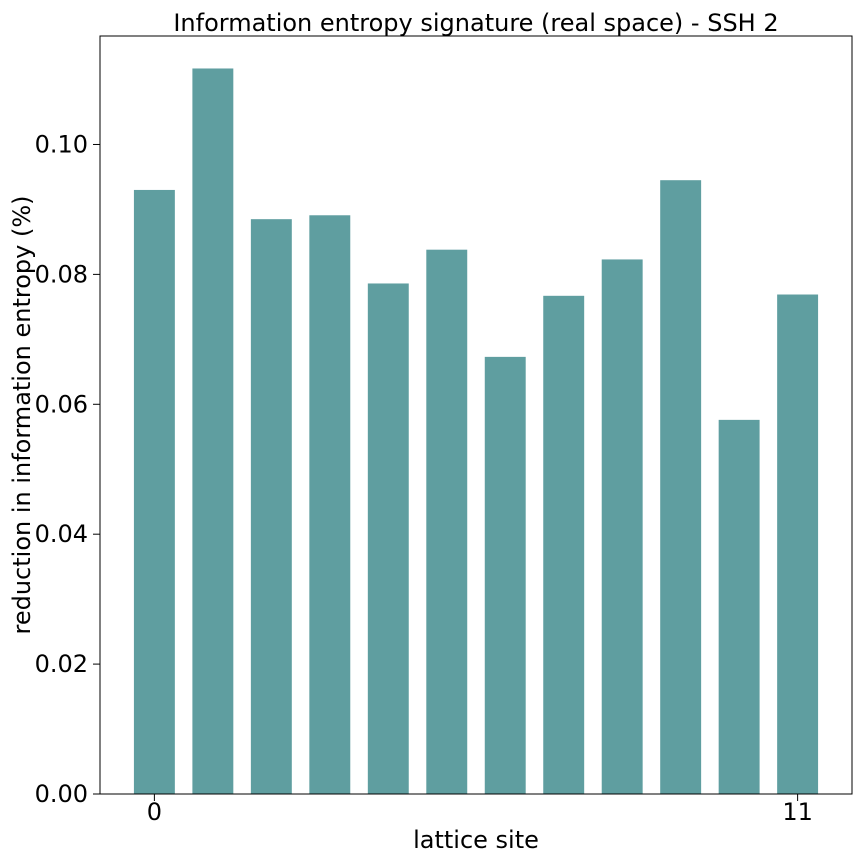 Image resolution: width=864 pixels, height=864 pixels. Describe the element at coordinates (61, 534) in the screenshot. I see `y-tick-label: 0.04` at that location.